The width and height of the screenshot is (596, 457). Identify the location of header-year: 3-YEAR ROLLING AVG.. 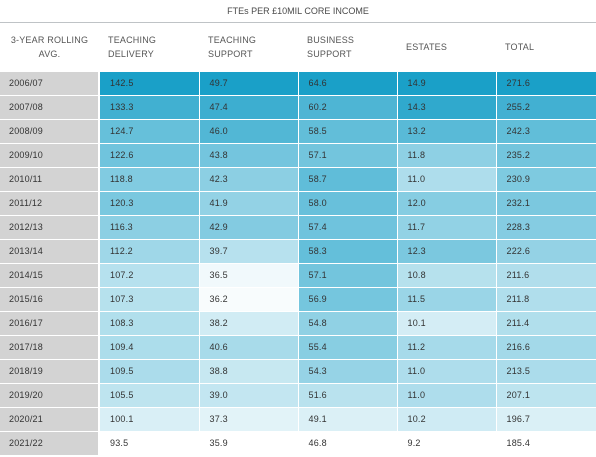
(49, 47).